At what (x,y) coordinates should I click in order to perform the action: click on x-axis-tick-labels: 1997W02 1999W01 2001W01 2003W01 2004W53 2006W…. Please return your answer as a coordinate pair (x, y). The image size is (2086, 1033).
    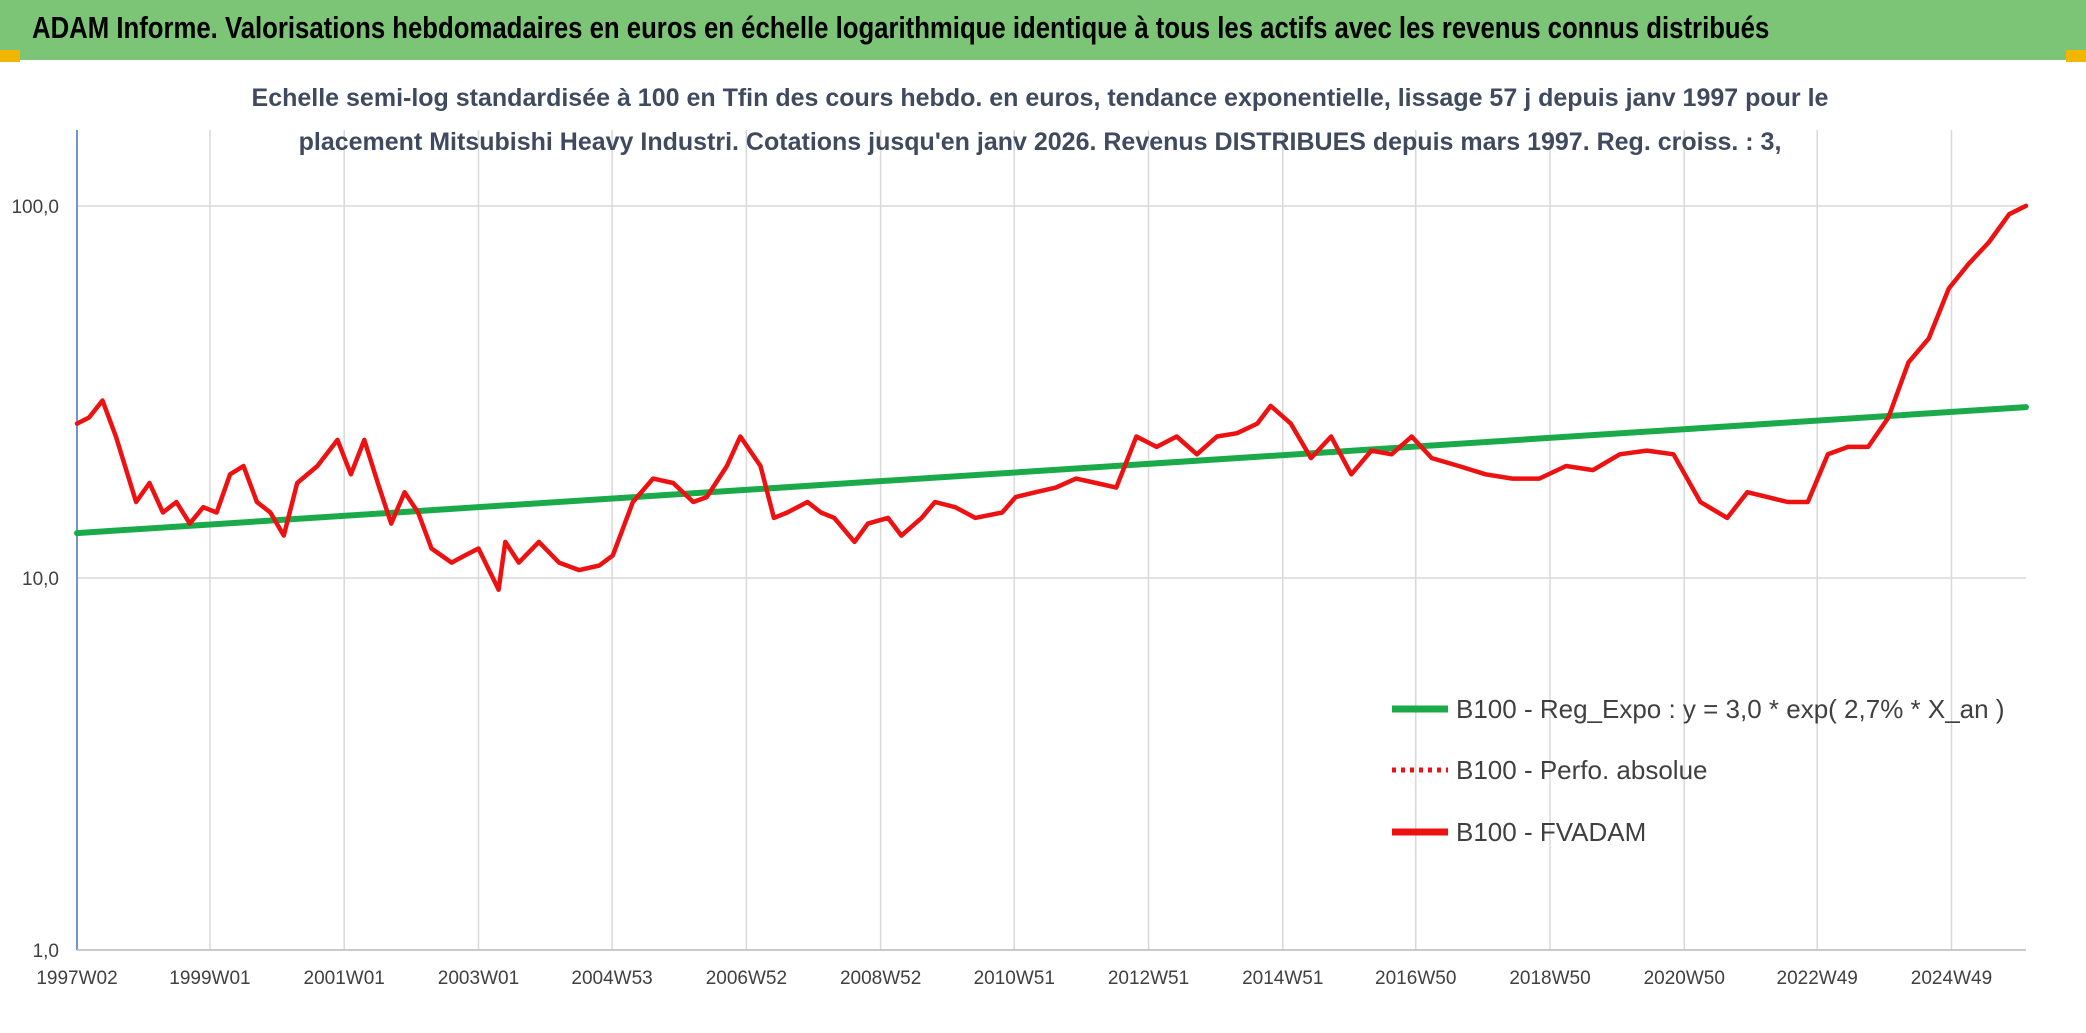
    Looking at the image, I should click on (1014, 978).